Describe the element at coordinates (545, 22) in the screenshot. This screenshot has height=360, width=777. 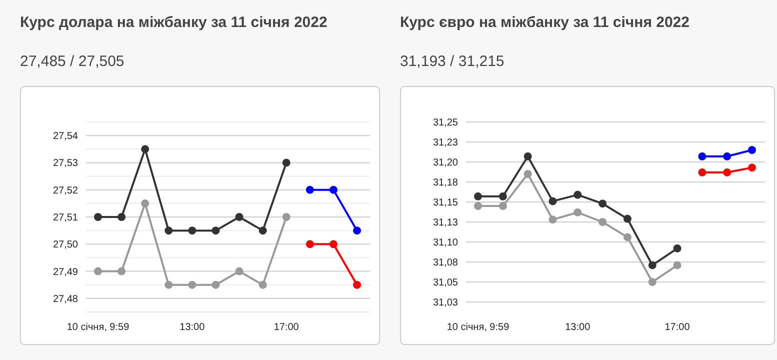
I see `chart-title: Курс євро на міжбанку за 11 січня 2022` at that location.